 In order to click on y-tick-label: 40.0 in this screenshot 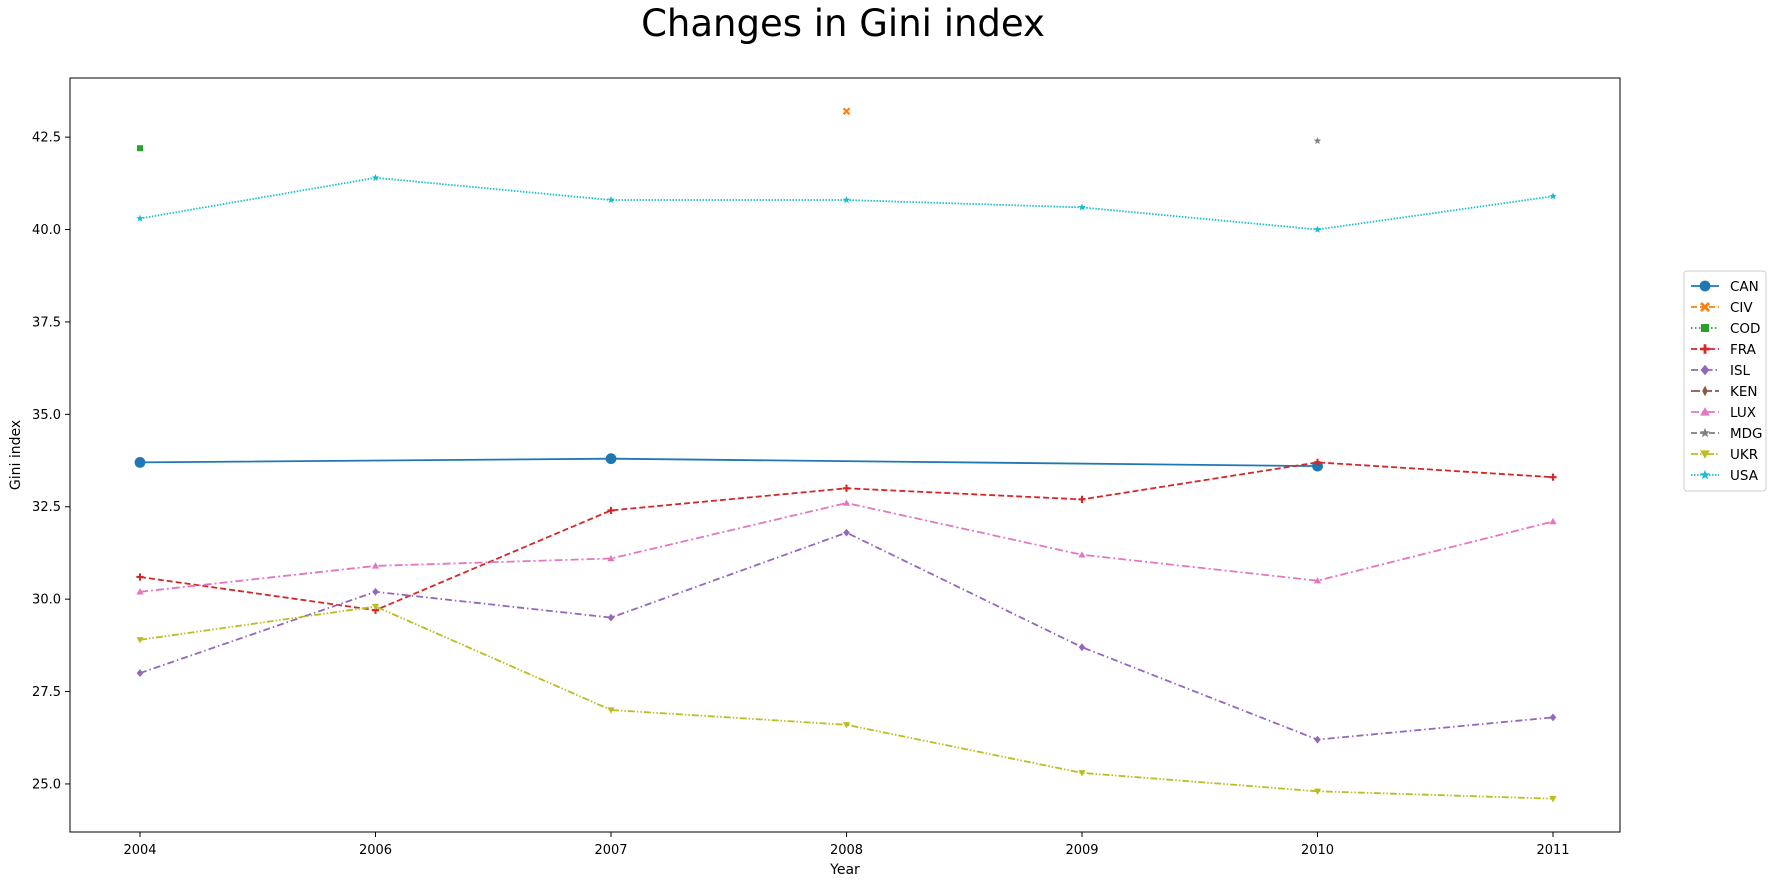, I will do `click(46, 230)`.